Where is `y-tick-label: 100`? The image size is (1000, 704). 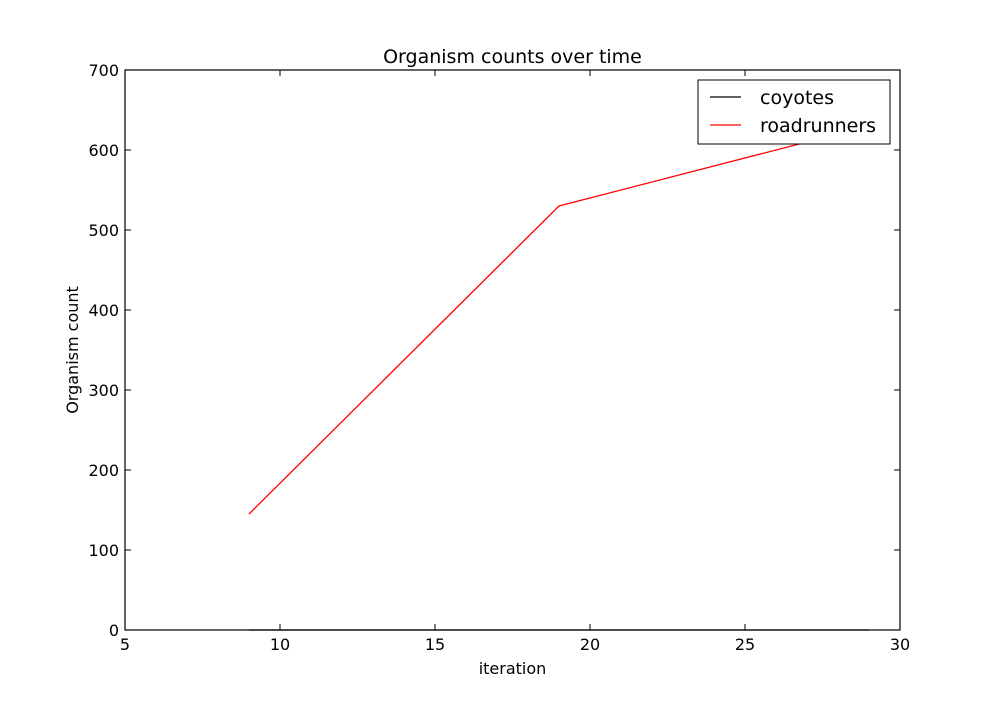
y-tick-label: 100 is located at coordinates (103, 550).